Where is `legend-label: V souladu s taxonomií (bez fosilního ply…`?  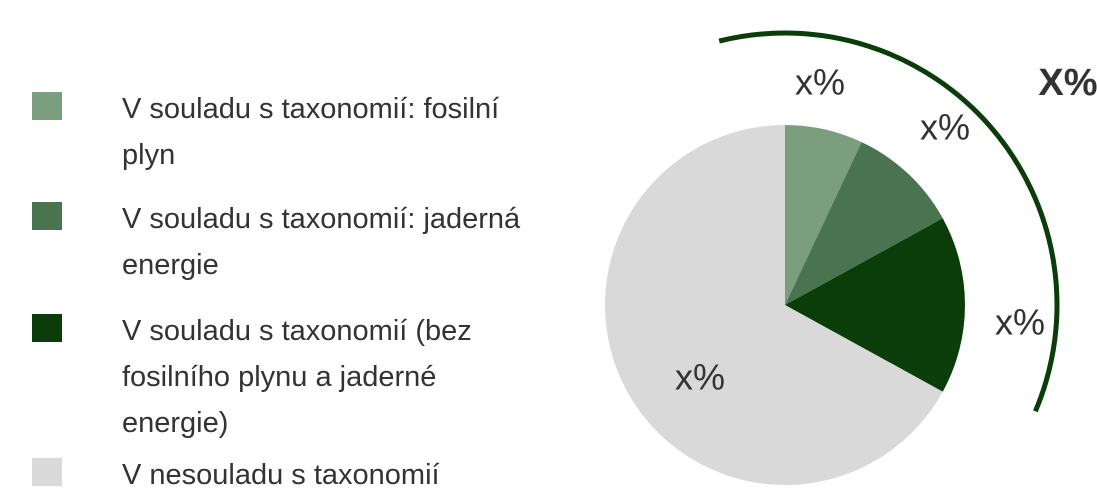 legend-label: V souladu s taxonomií (bez fosilního ply… is located at coordinates (297, 377).